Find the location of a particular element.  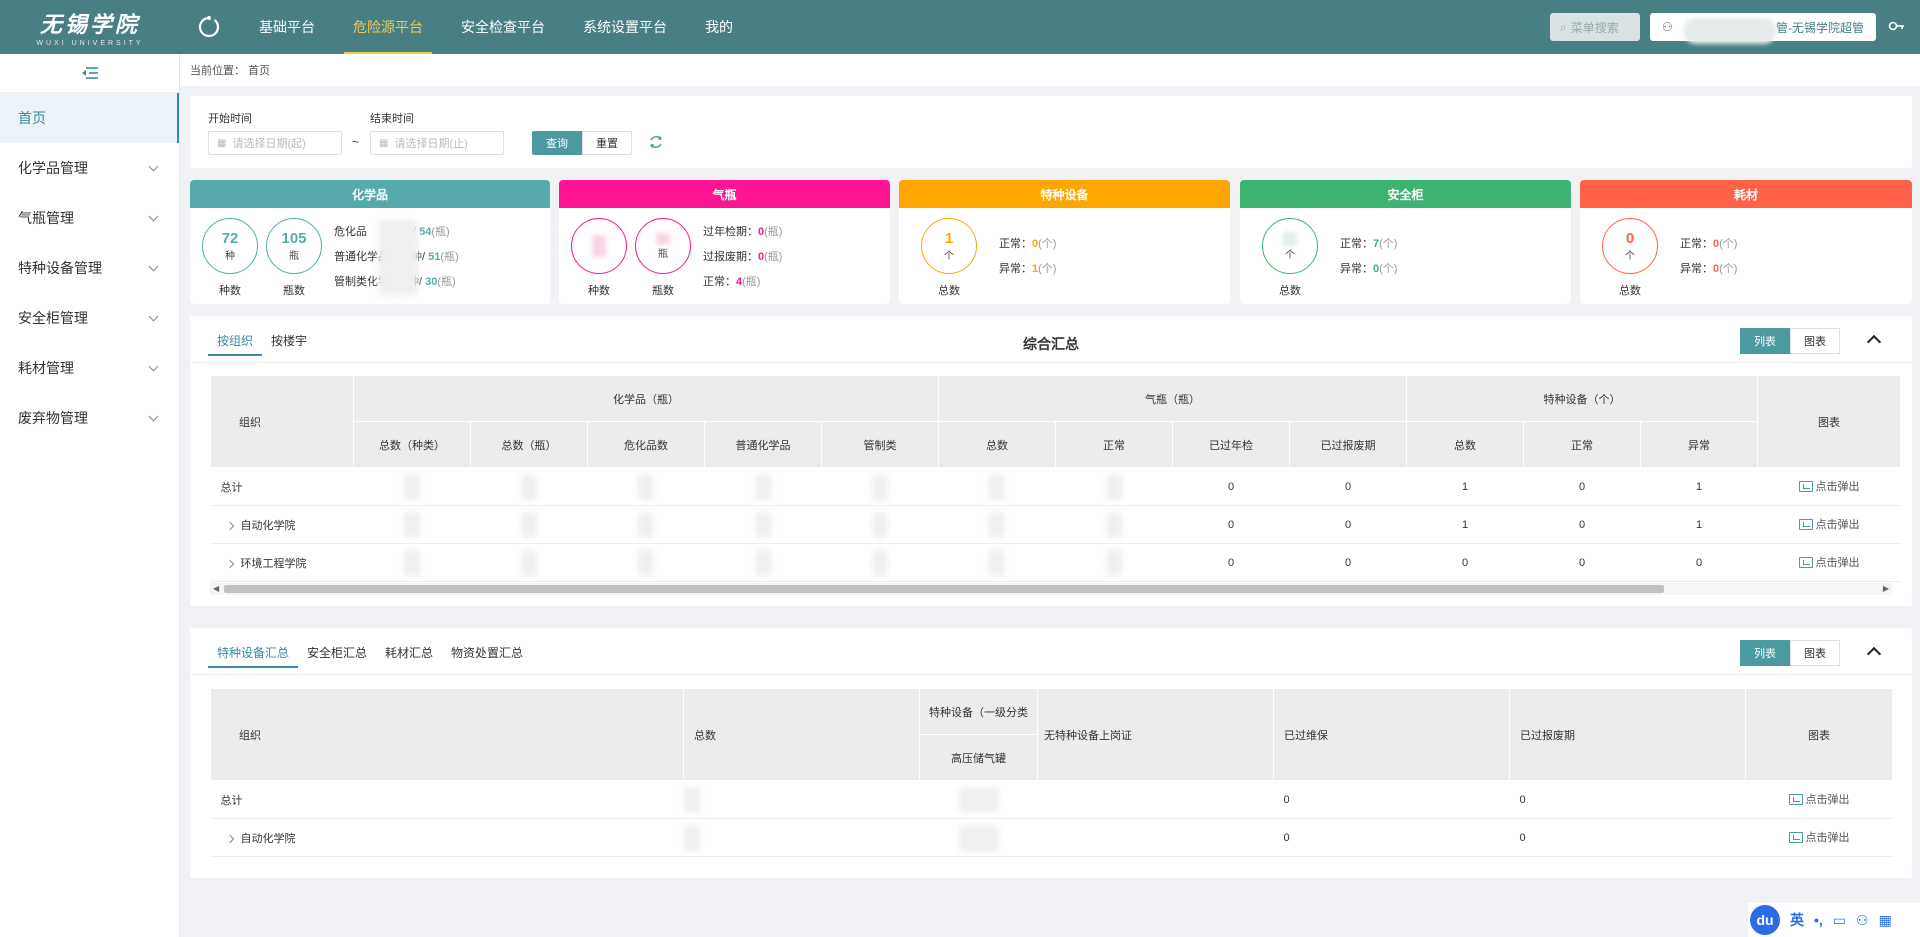

sidebar-item-consumables: 耗材管理 is located at coordinates (89, 368).